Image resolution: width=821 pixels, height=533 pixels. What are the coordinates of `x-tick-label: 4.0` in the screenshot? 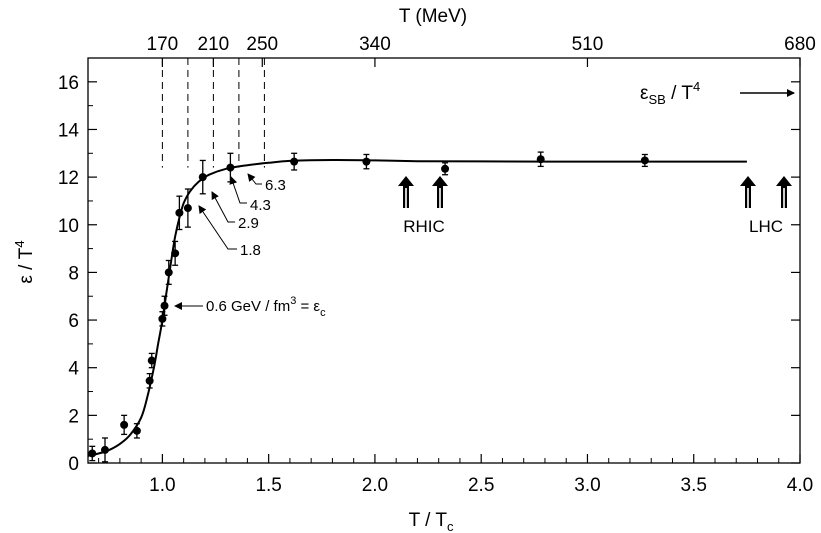 It's located at (800, 485).